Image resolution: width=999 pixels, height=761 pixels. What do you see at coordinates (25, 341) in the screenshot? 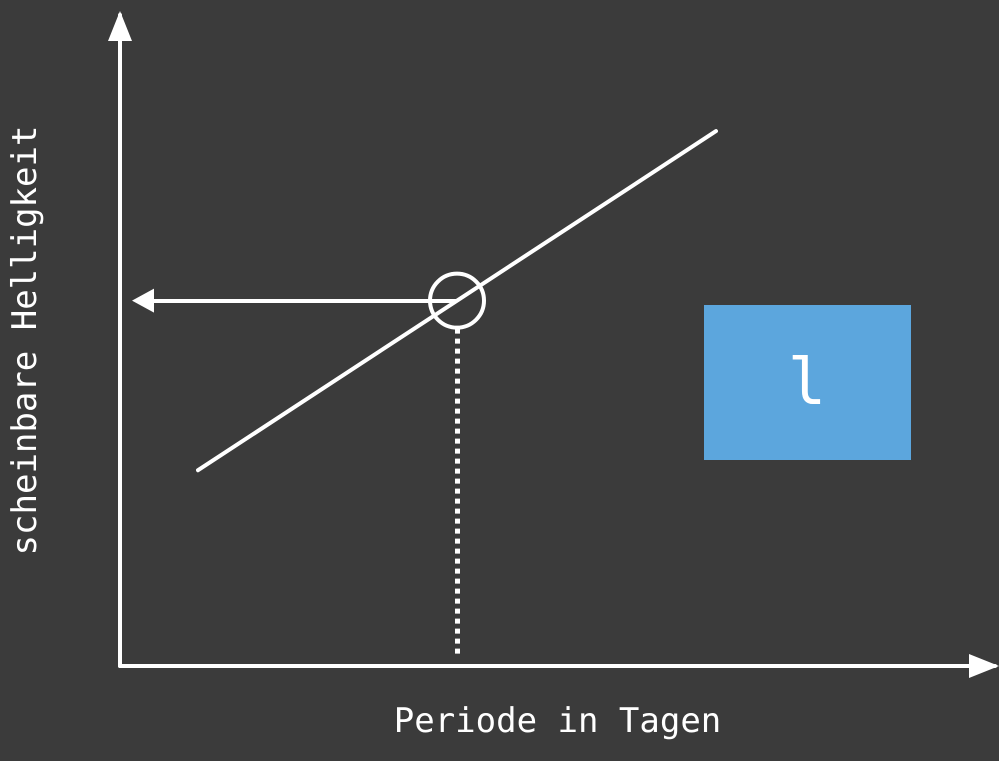
I see `y-axis-title: scheinbare Helligkeit` at bounding box center [25, 341].